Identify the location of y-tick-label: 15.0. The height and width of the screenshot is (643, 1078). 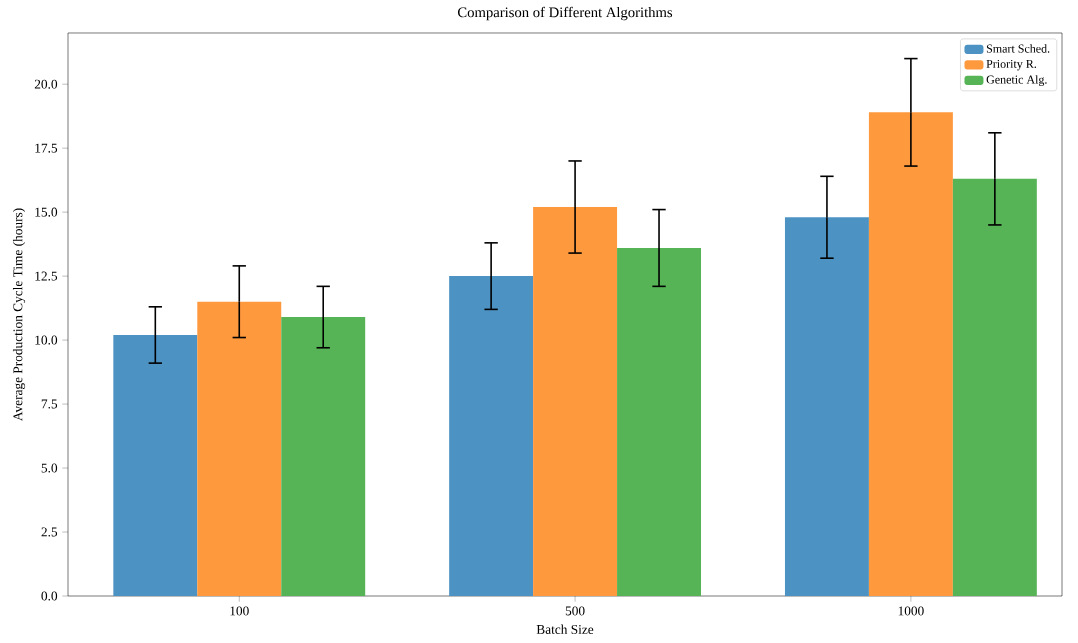
(46, 212).